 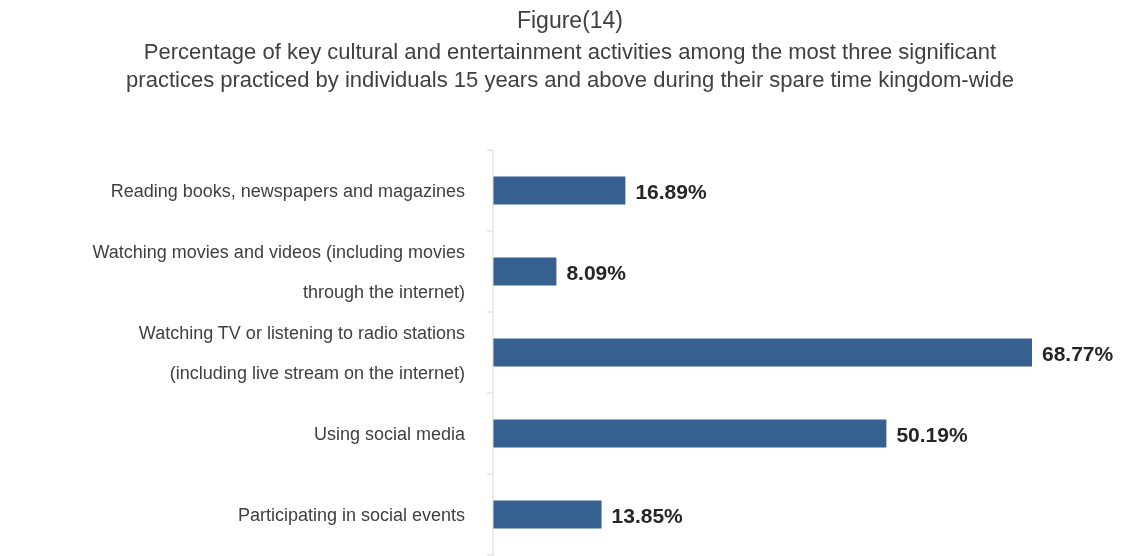 I want to click on y-tick-label: Watching movies and videos (including movies through the internet), so click(x=278, y=271).